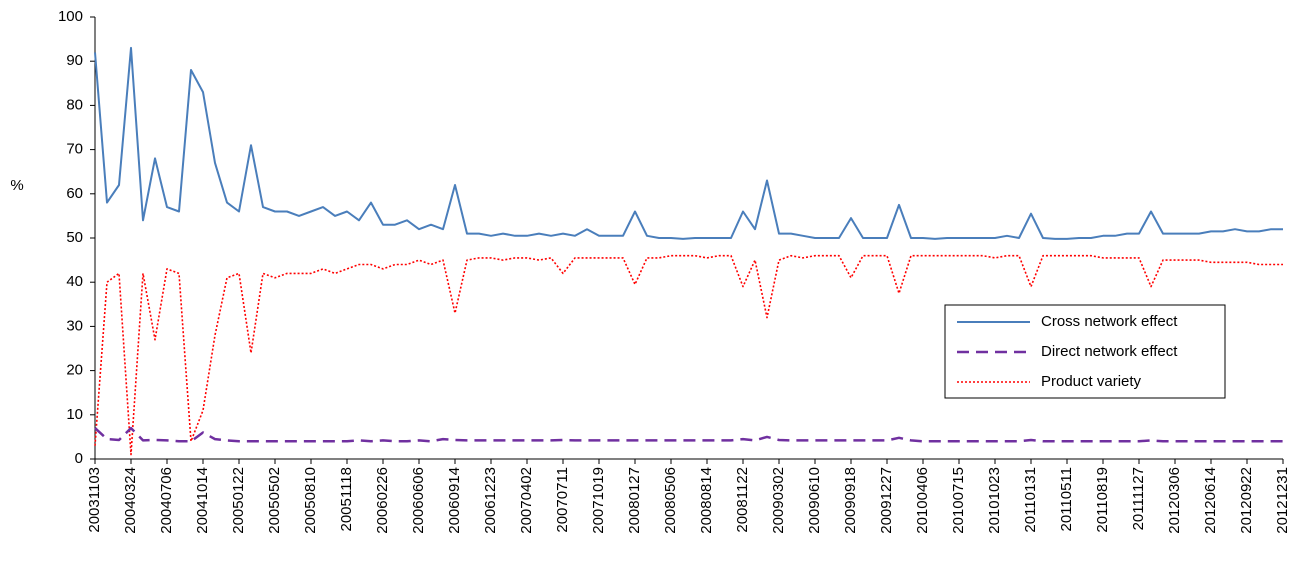 Image resolution: width=1296 pixels, height=563 pixels. Describe the element at coordinates (1174, 500) in the screenshot. I see `x-tick-label: 20120306` at that location.